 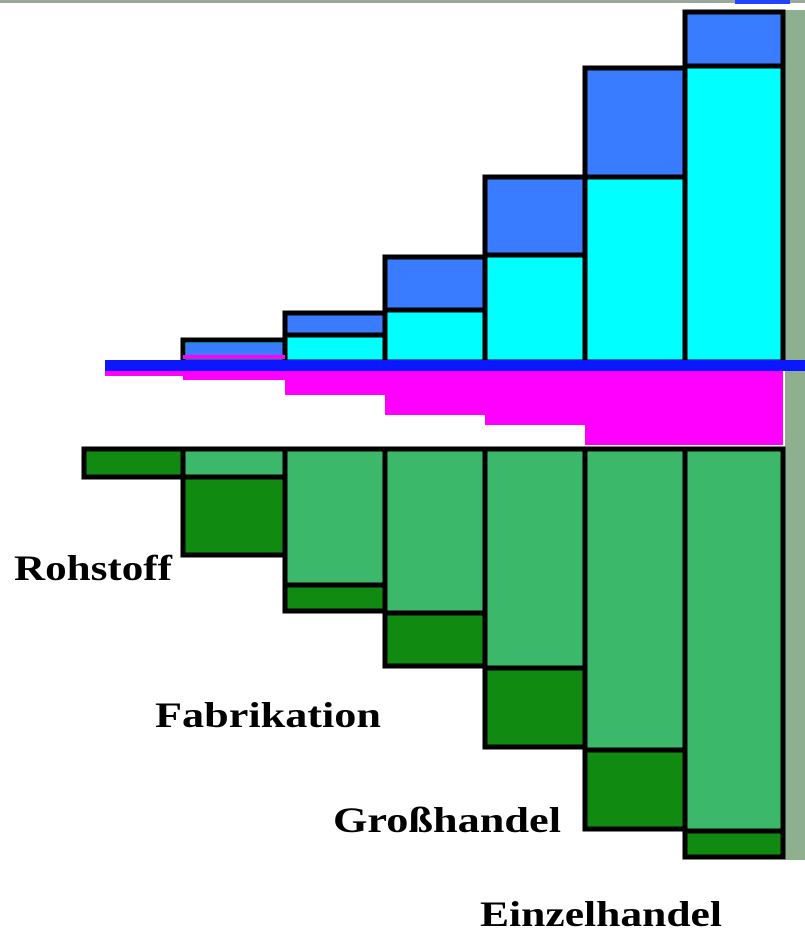 I want to click on label: Fabrikation, so click(x=268, y=715).